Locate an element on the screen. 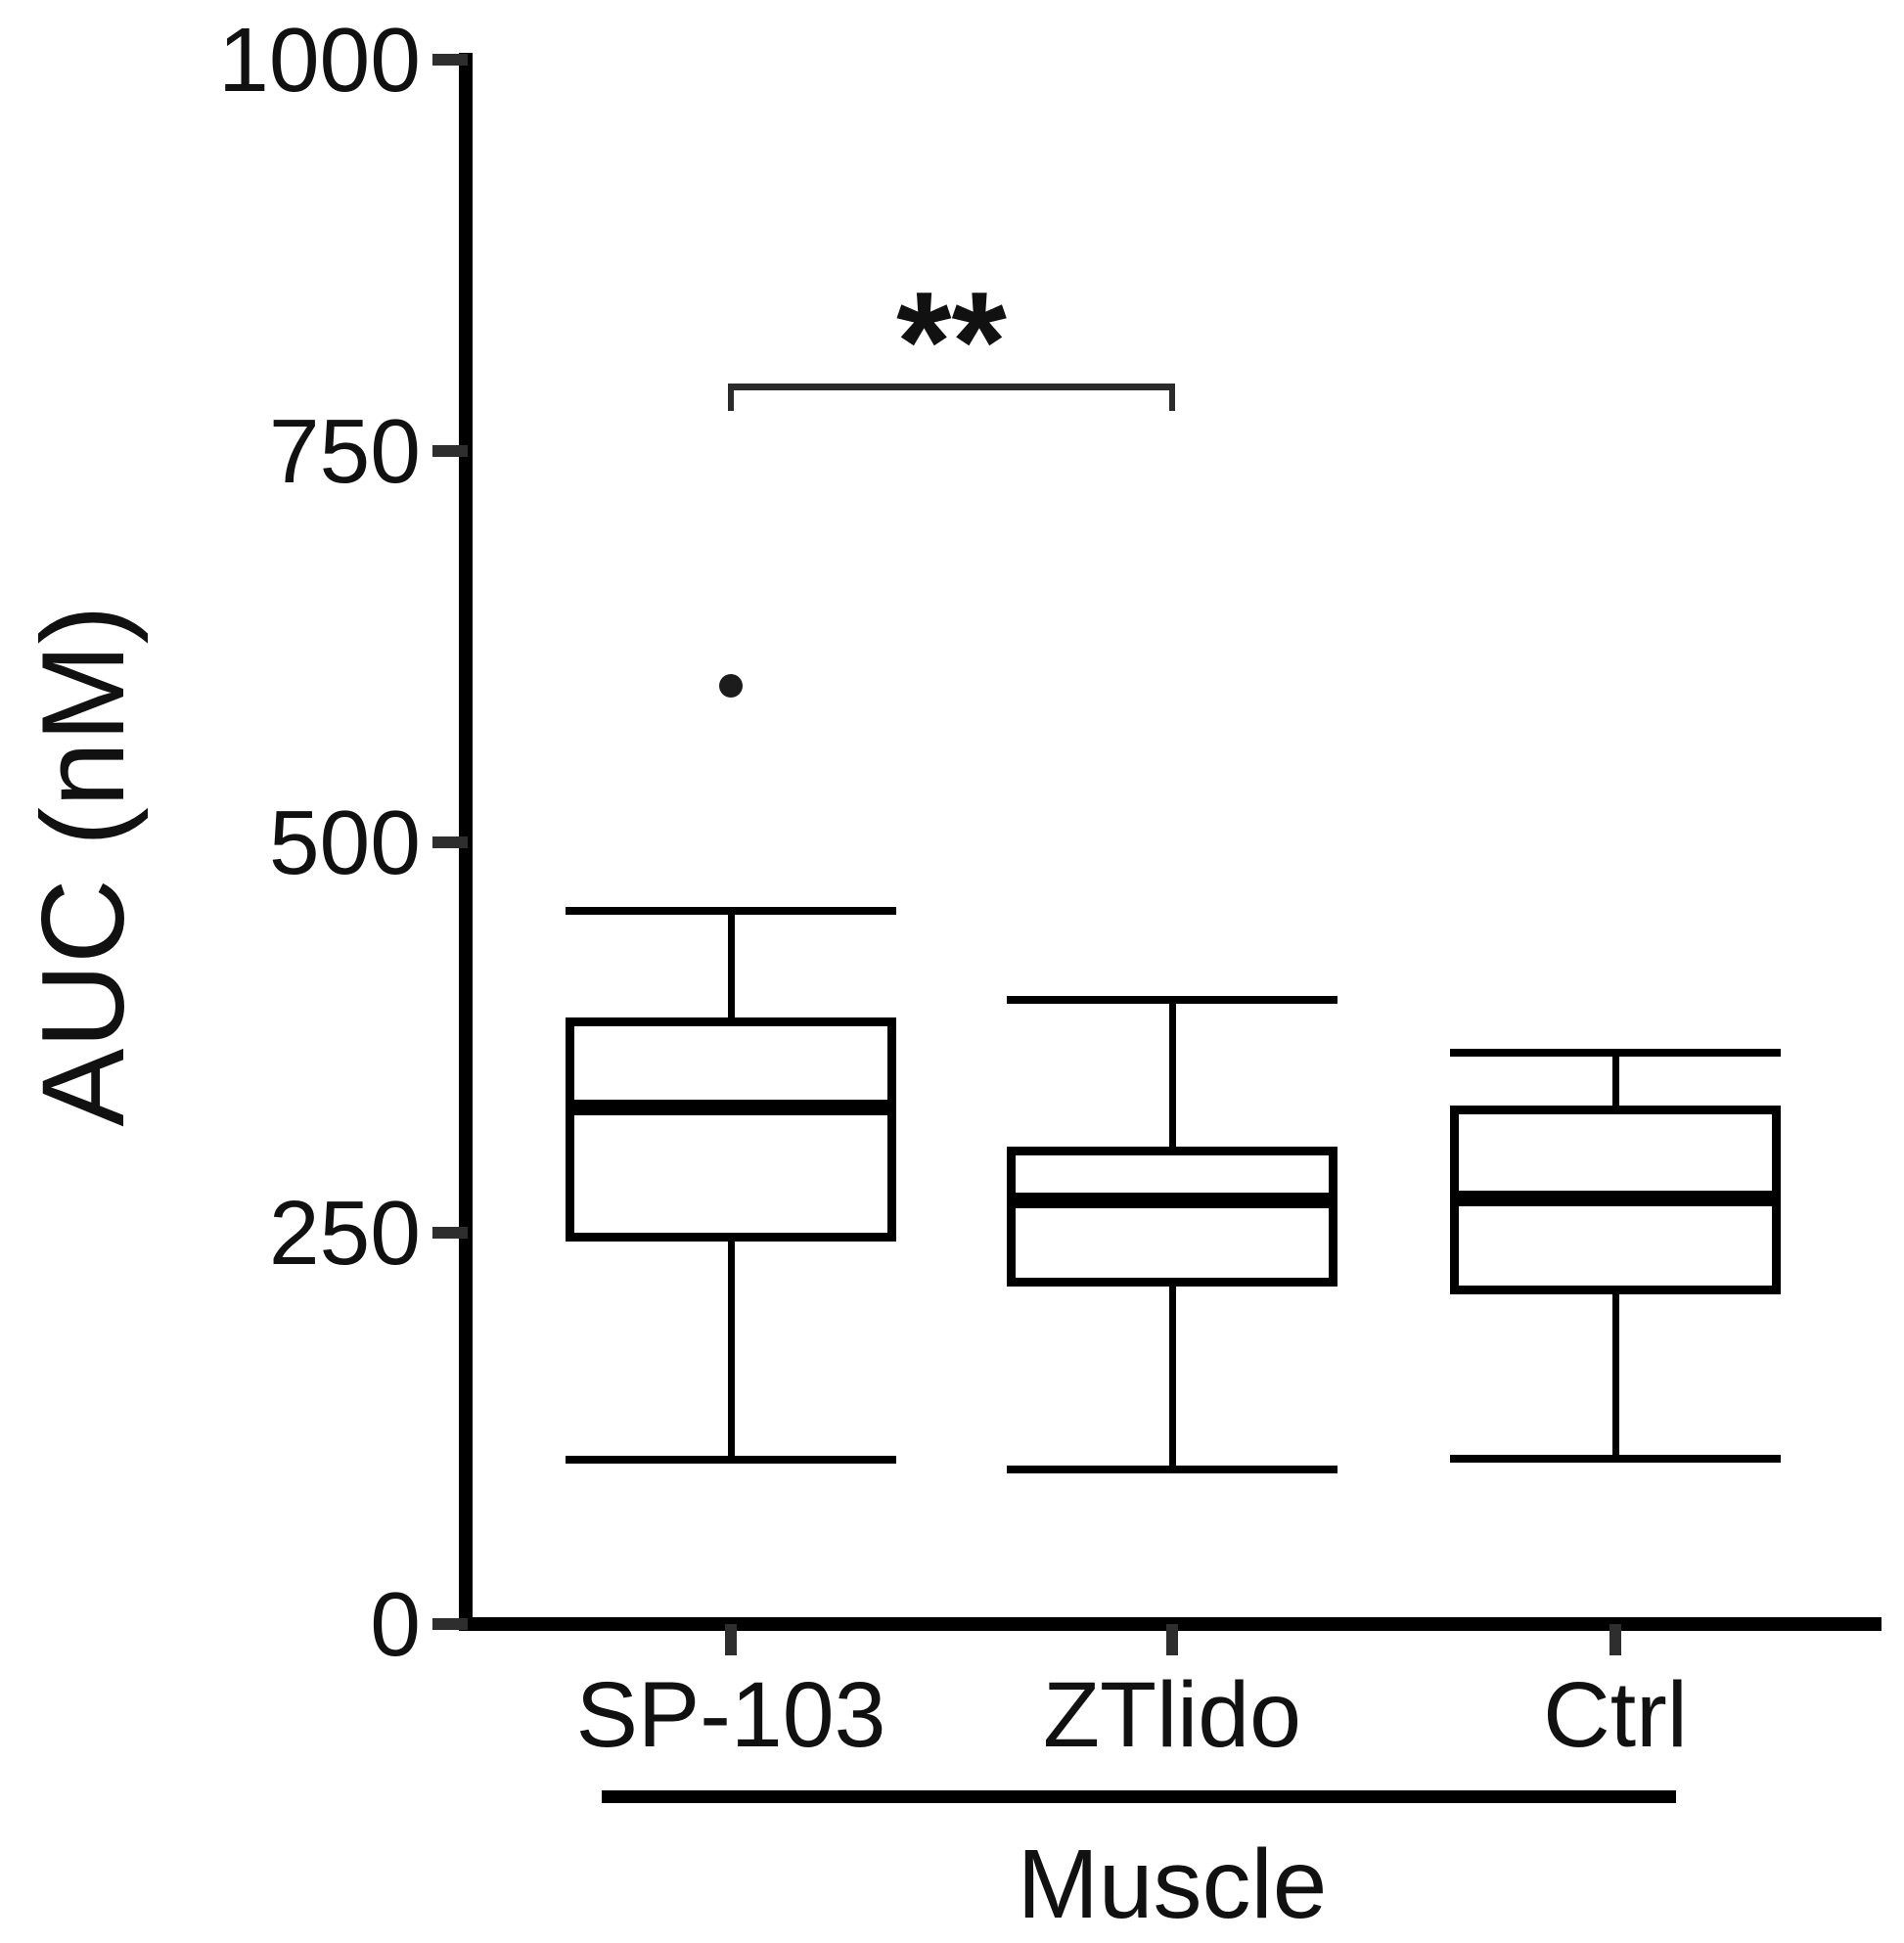  significance-bracket-right-tick is located at coordinates (1172, 401).